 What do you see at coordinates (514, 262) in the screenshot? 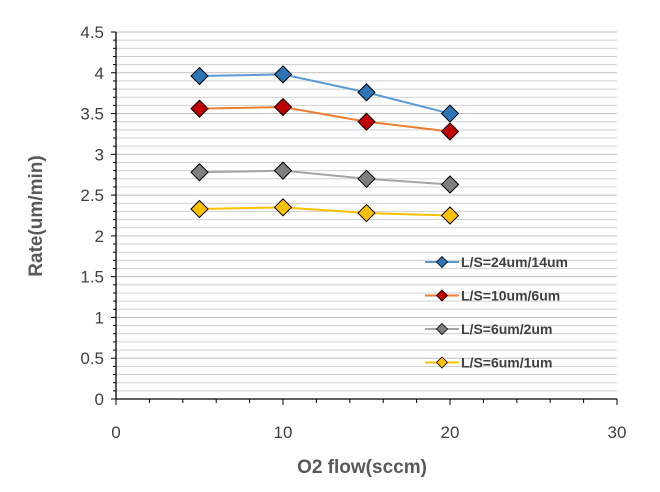
I see `legend-label: L/S=24um/14um` at bounding box center [514, 262].